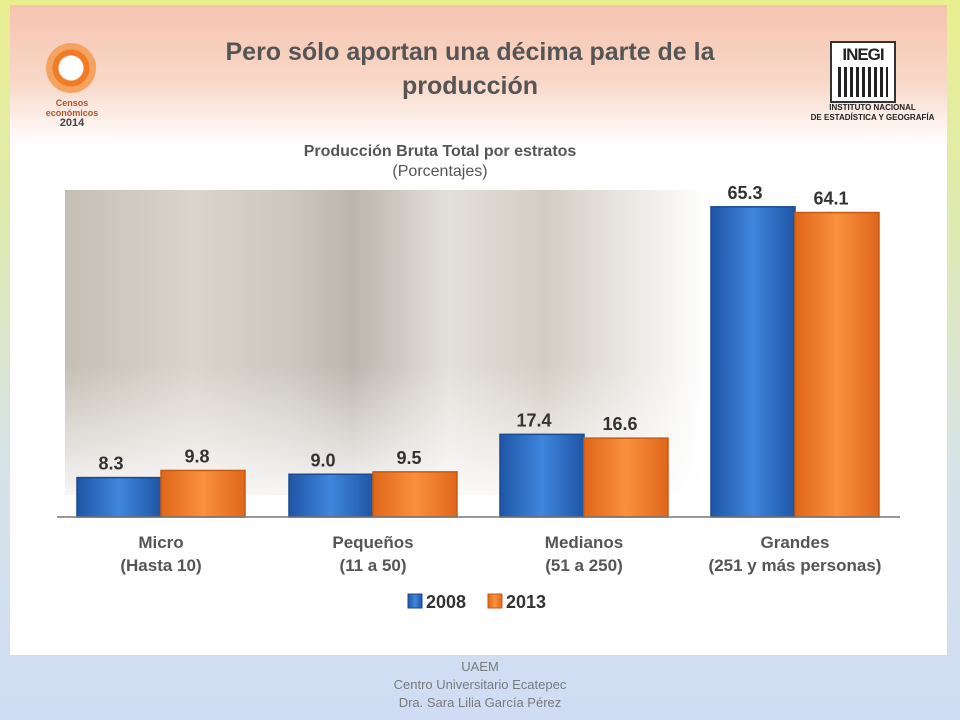 The height and width of the screenshot is (720, 960). What do you see at coordinates (470, 86) in the screenshot?
I see `slide-title-line2: producción` at bounding box center [470, 86].